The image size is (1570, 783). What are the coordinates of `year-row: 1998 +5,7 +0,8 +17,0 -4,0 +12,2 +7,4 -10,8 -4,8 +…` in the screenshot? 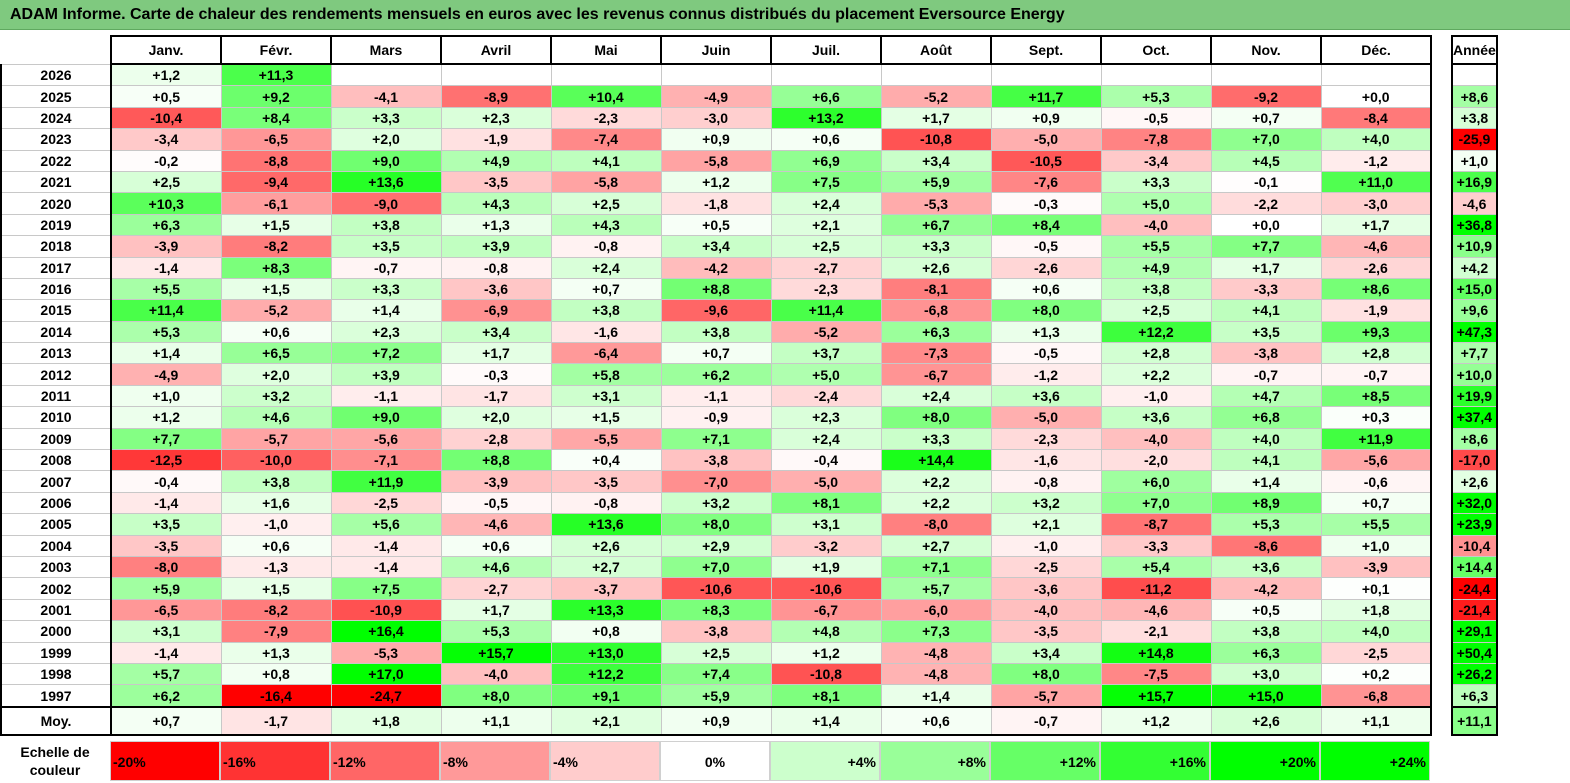 It's located at (716, 674).